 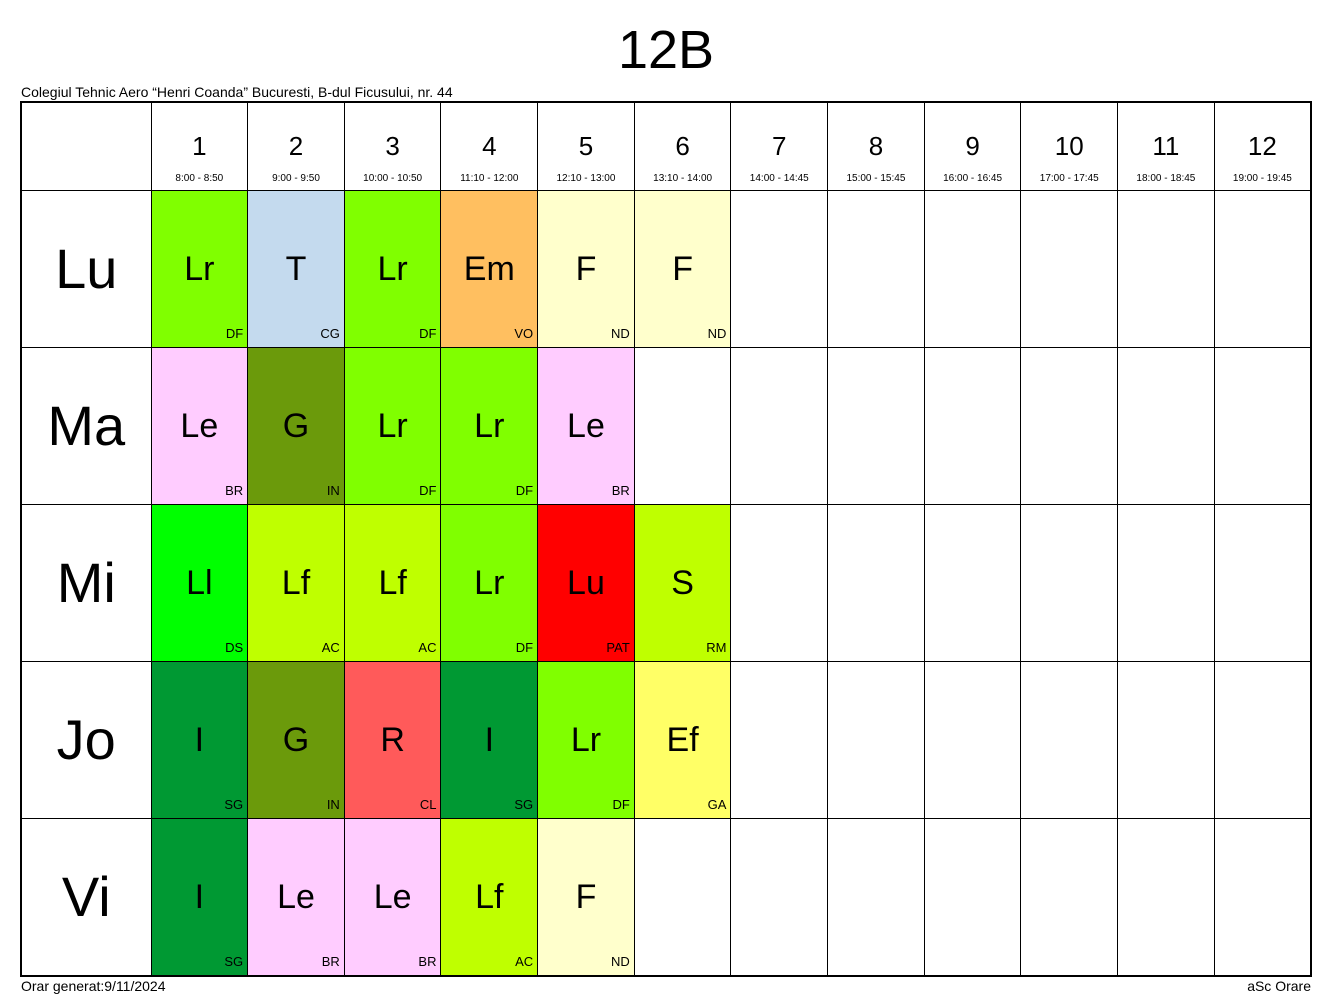 I want to click on period-header: 10 17:00 - 17:45, so click(x=1069, y=146).